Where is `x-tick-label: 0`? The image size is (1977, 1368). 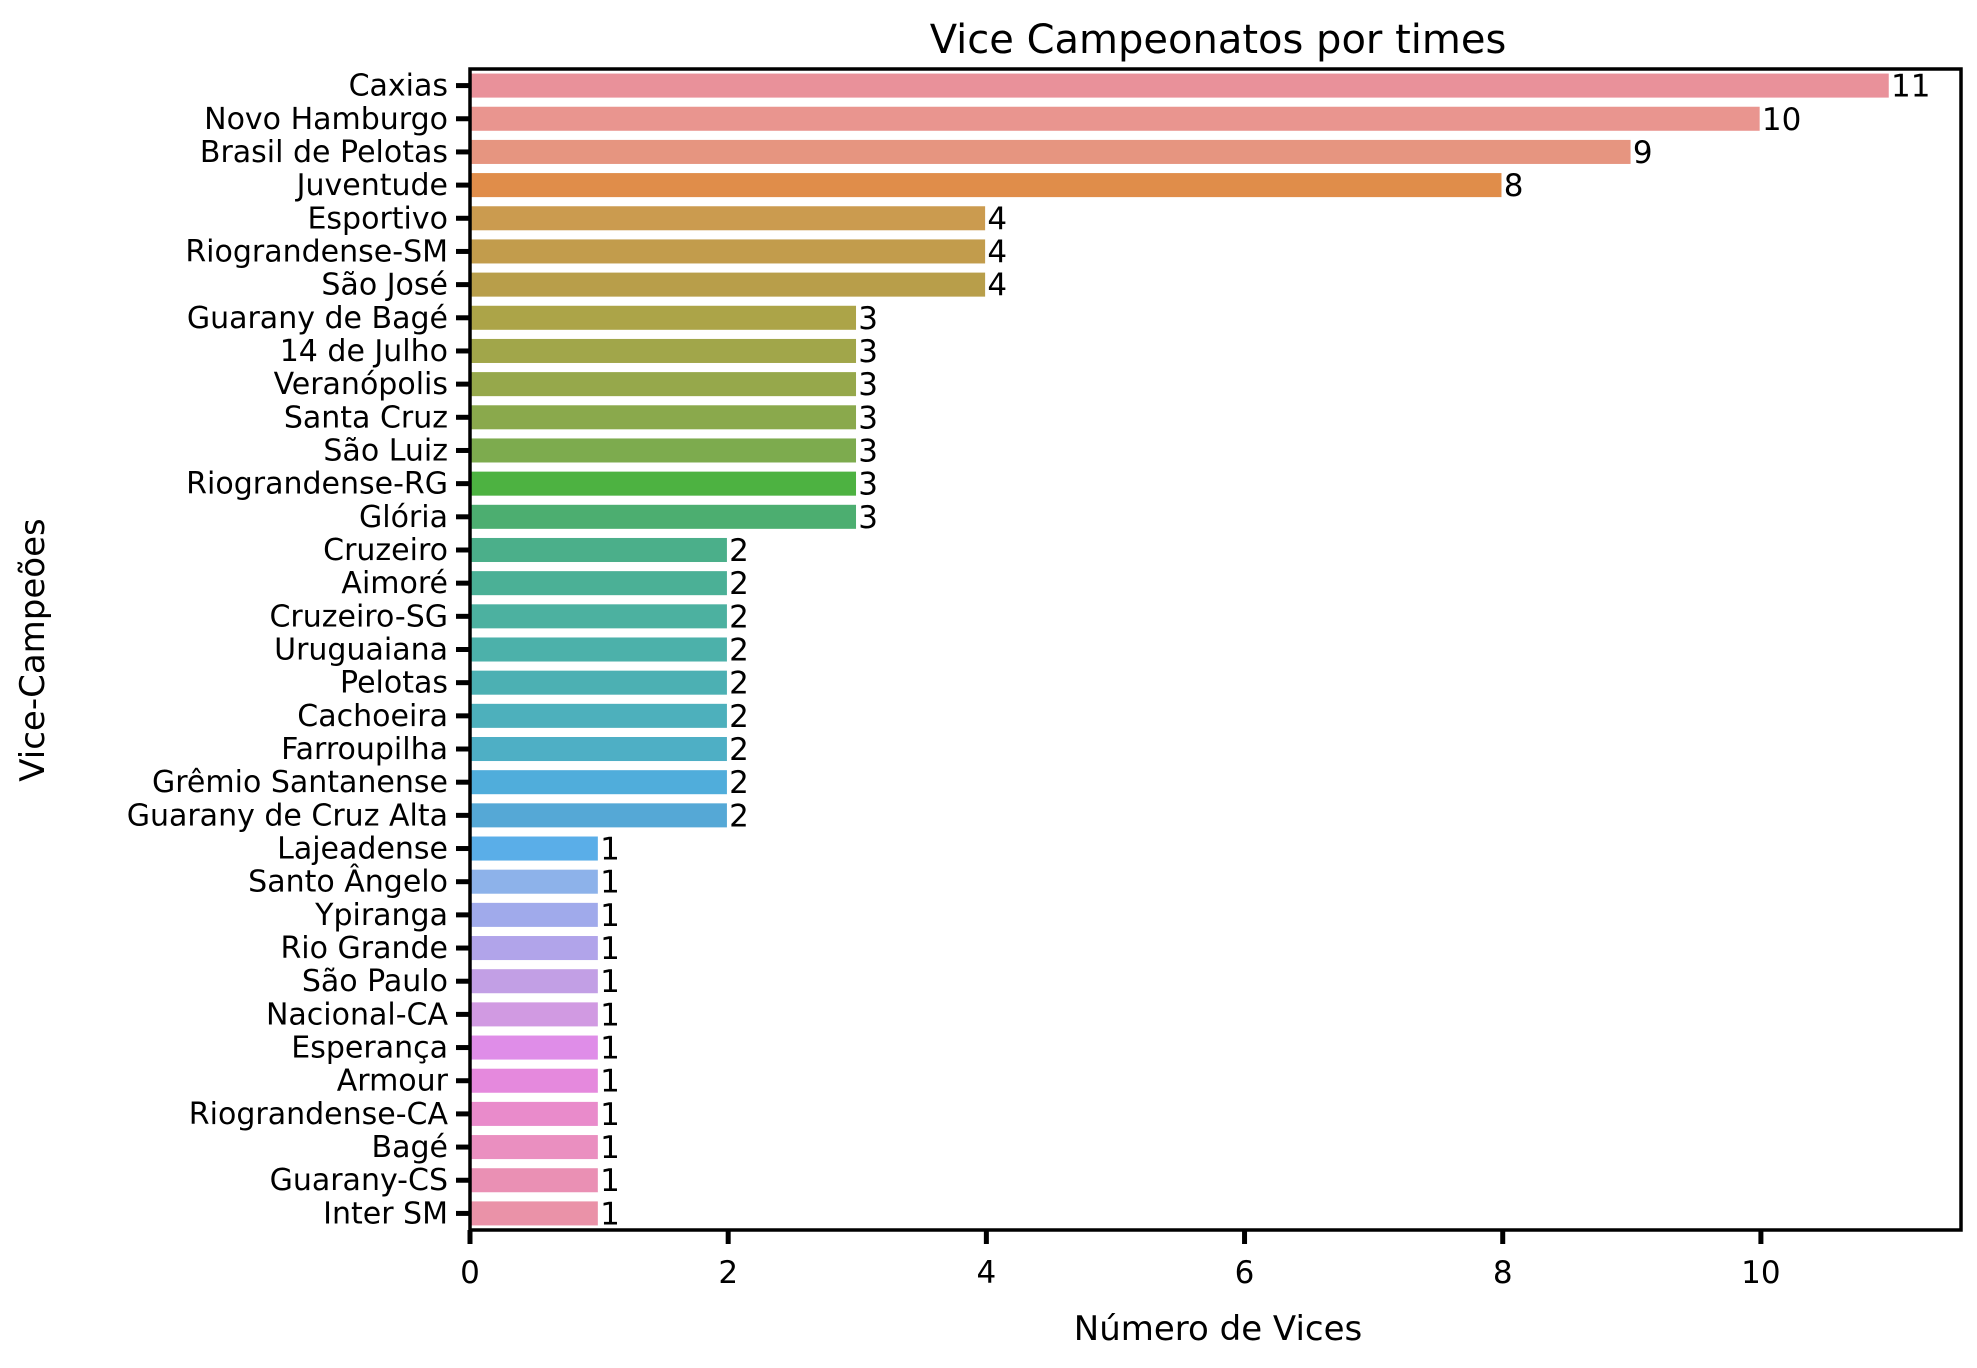
x-tick-label: 0 is located at coordinates (470, 1273).